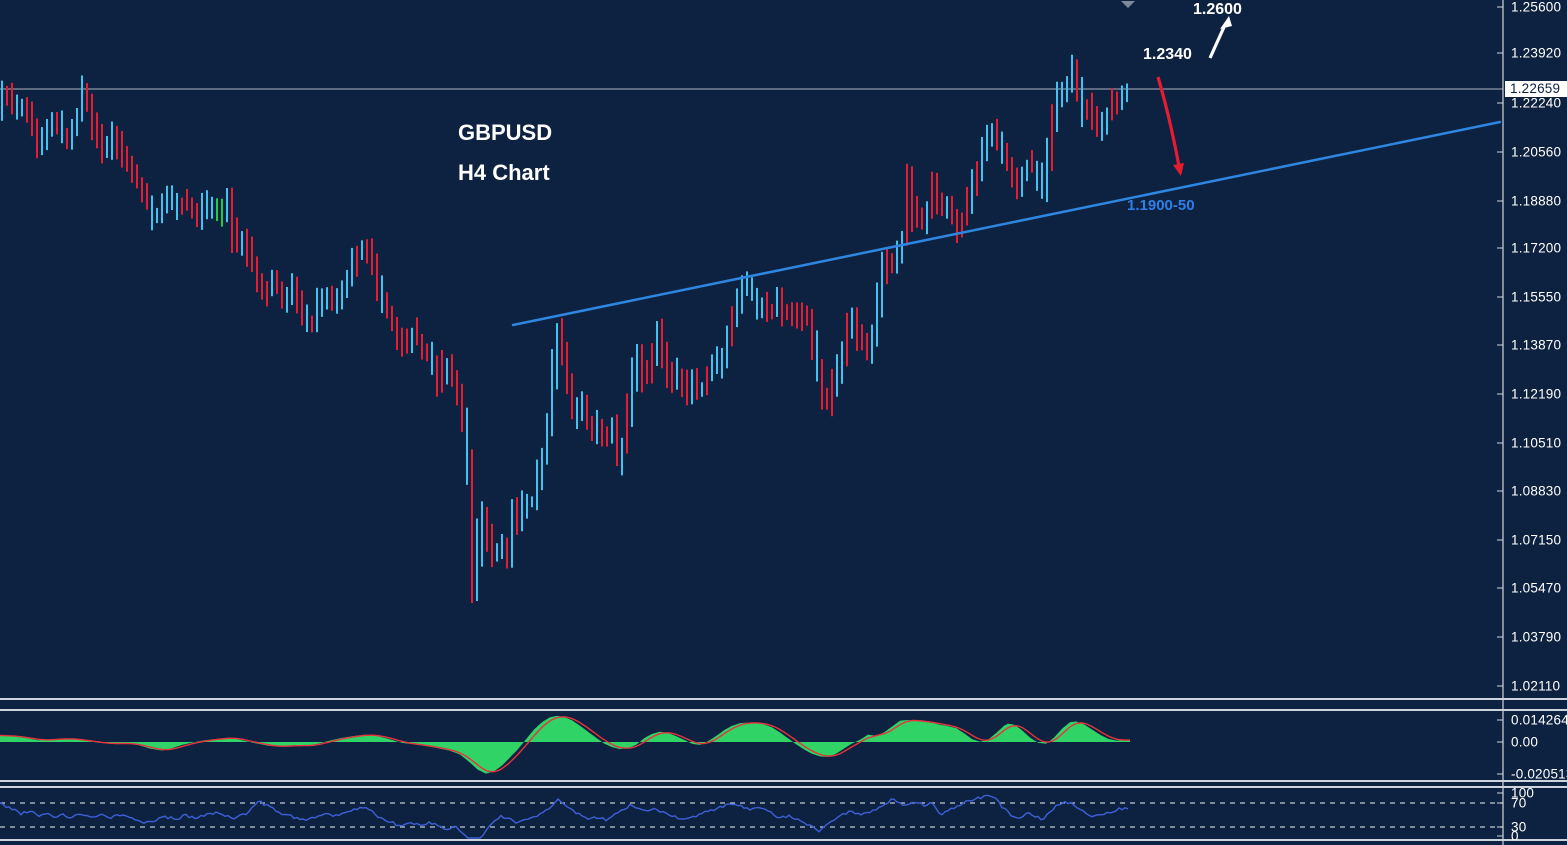  I want to click on osma-signal-line, so click(565, 744).